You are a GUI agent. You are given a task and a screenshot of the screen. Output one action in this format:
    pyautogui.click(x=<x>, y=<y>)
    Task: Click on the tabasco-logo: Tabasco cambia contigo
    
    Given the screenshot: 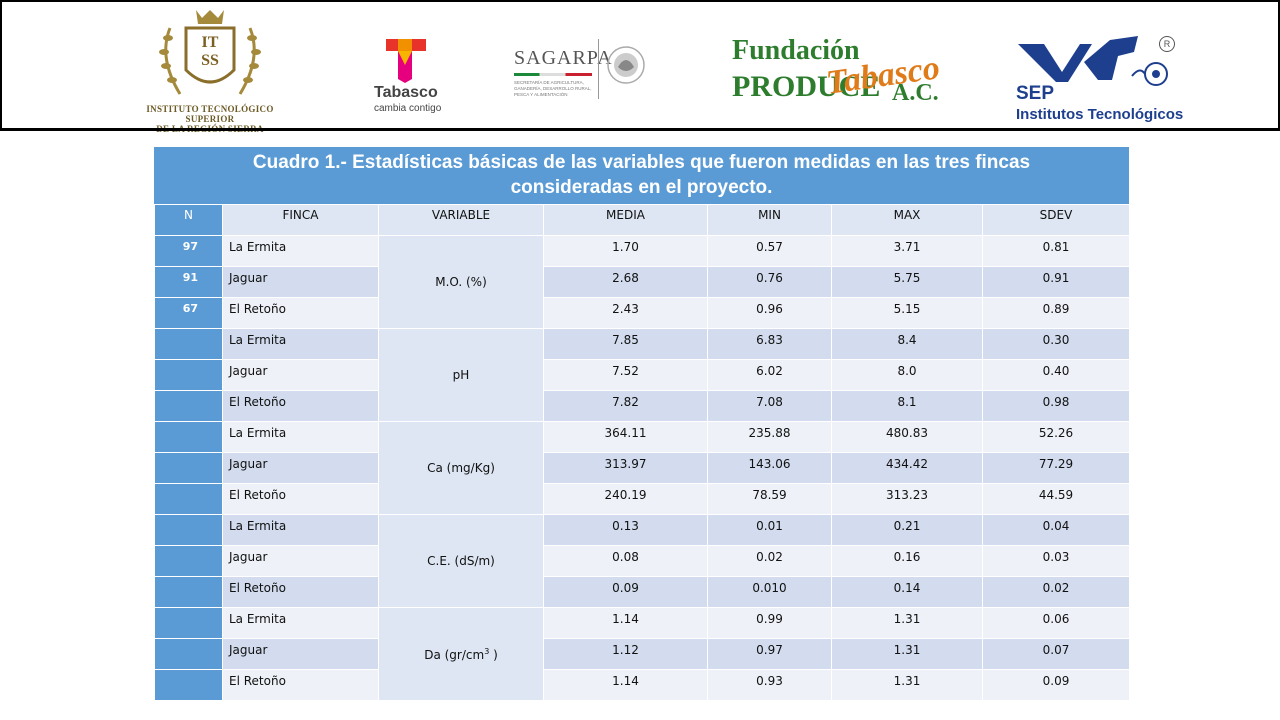 What is the action you would take?
    pyautogui.click(x=408, y=77)
    